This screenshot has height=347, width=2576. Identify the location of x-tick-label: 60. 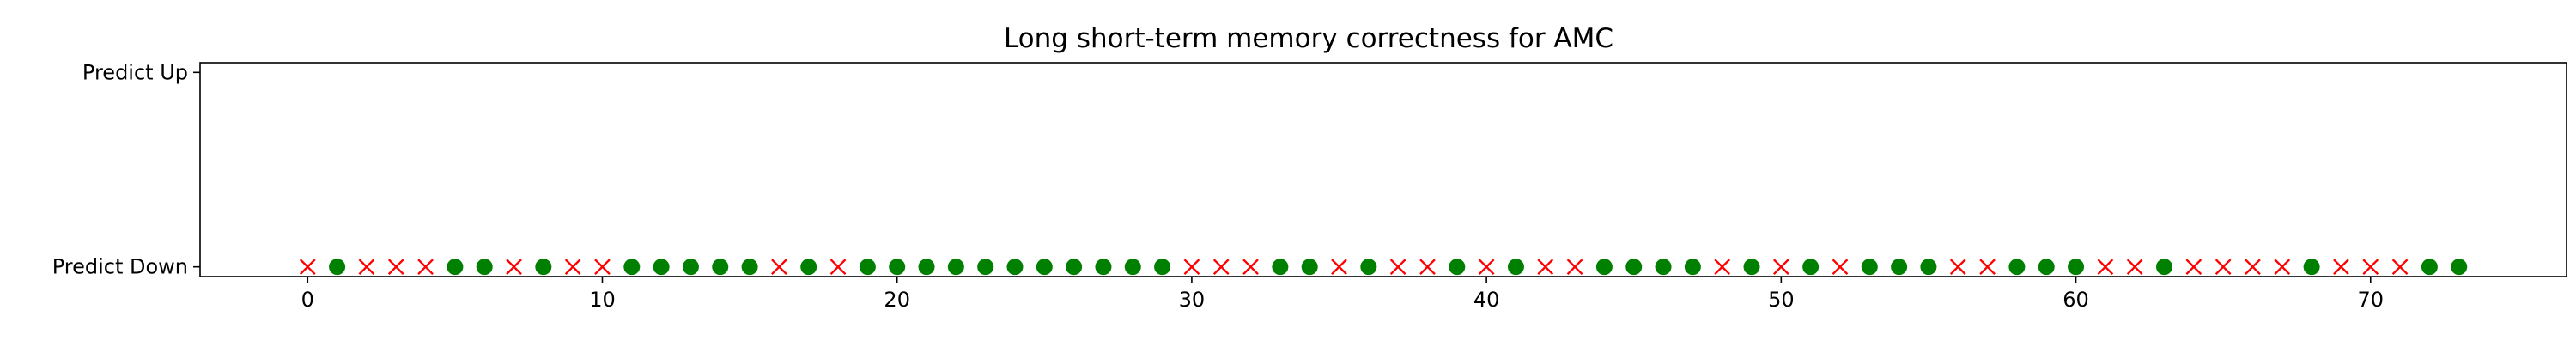
(2076, 300).